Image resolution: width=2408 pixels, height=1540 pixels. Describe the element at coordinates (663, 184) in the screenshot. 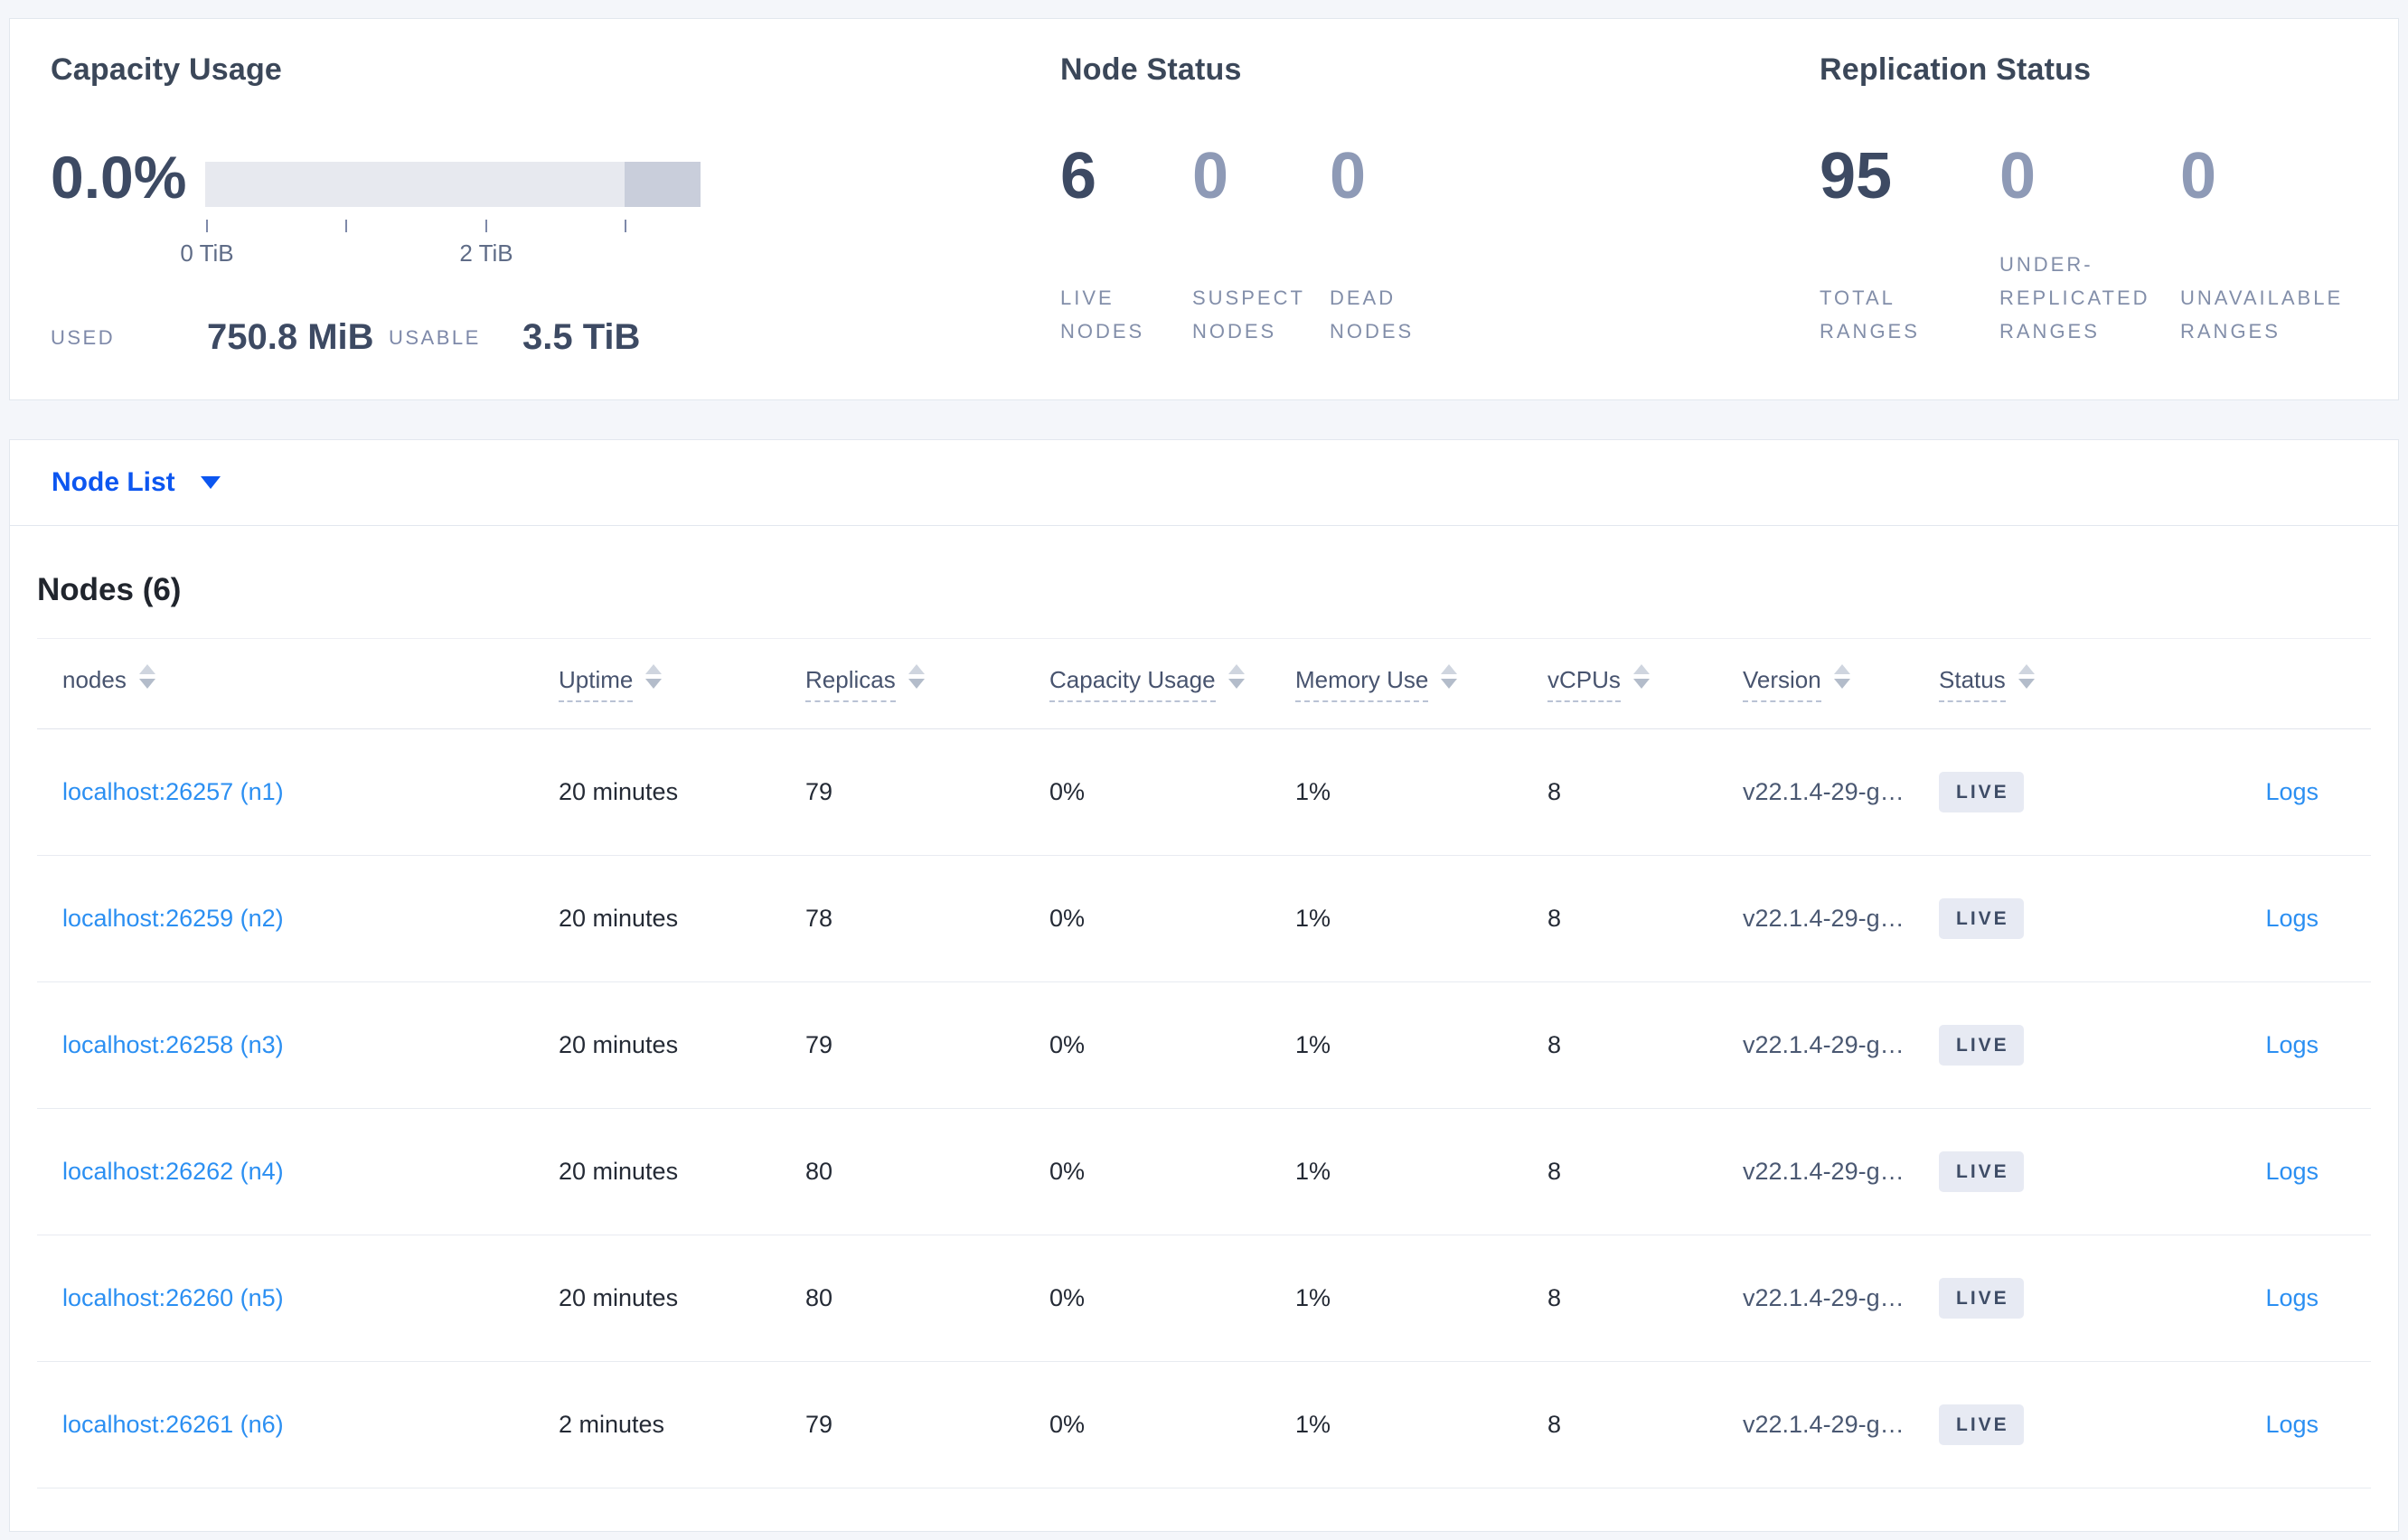

I see `capacity-bar-dark-segment` at that location.